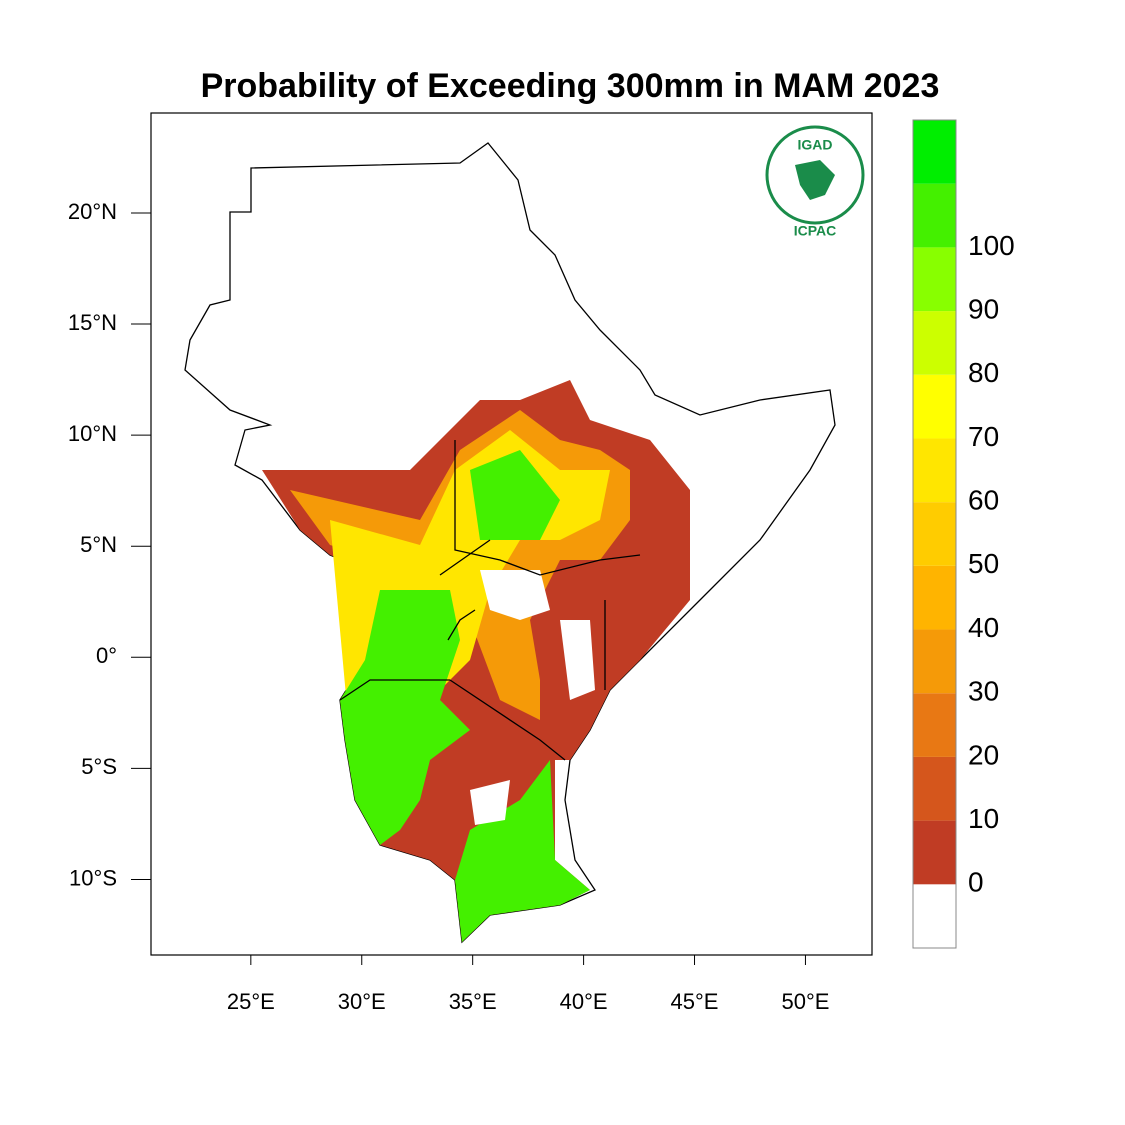  I want to click on logo-name: IGAD, so click(815, 145).